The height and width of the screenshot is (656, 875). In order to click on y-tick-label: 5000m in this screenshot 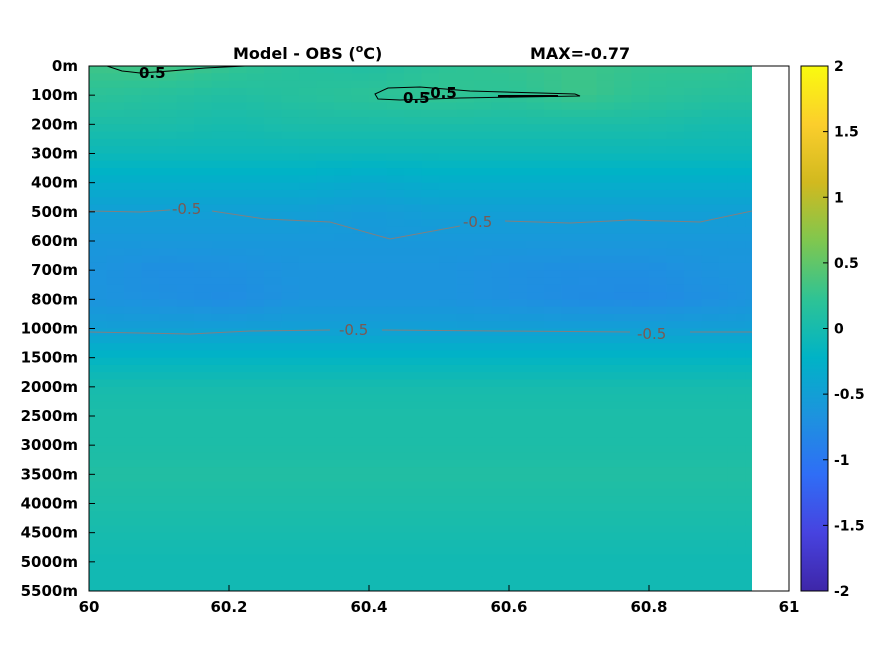, I will do `click(49, 562)`.